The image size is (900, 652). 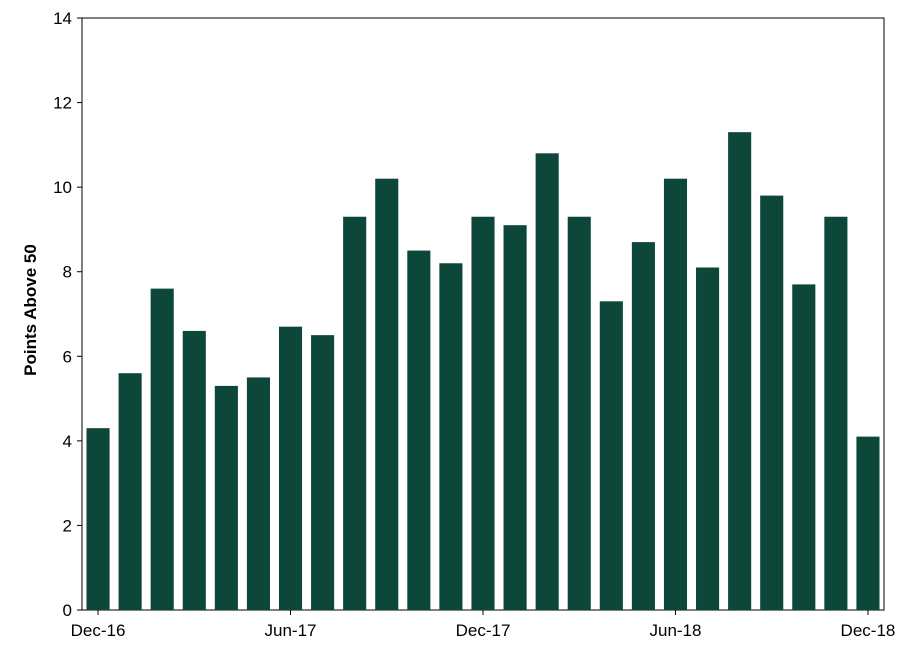 What do you see at coordinates (62, 18) in the screenshot?
I see `y-tick-label: 14` at bounding box center [62, 18].